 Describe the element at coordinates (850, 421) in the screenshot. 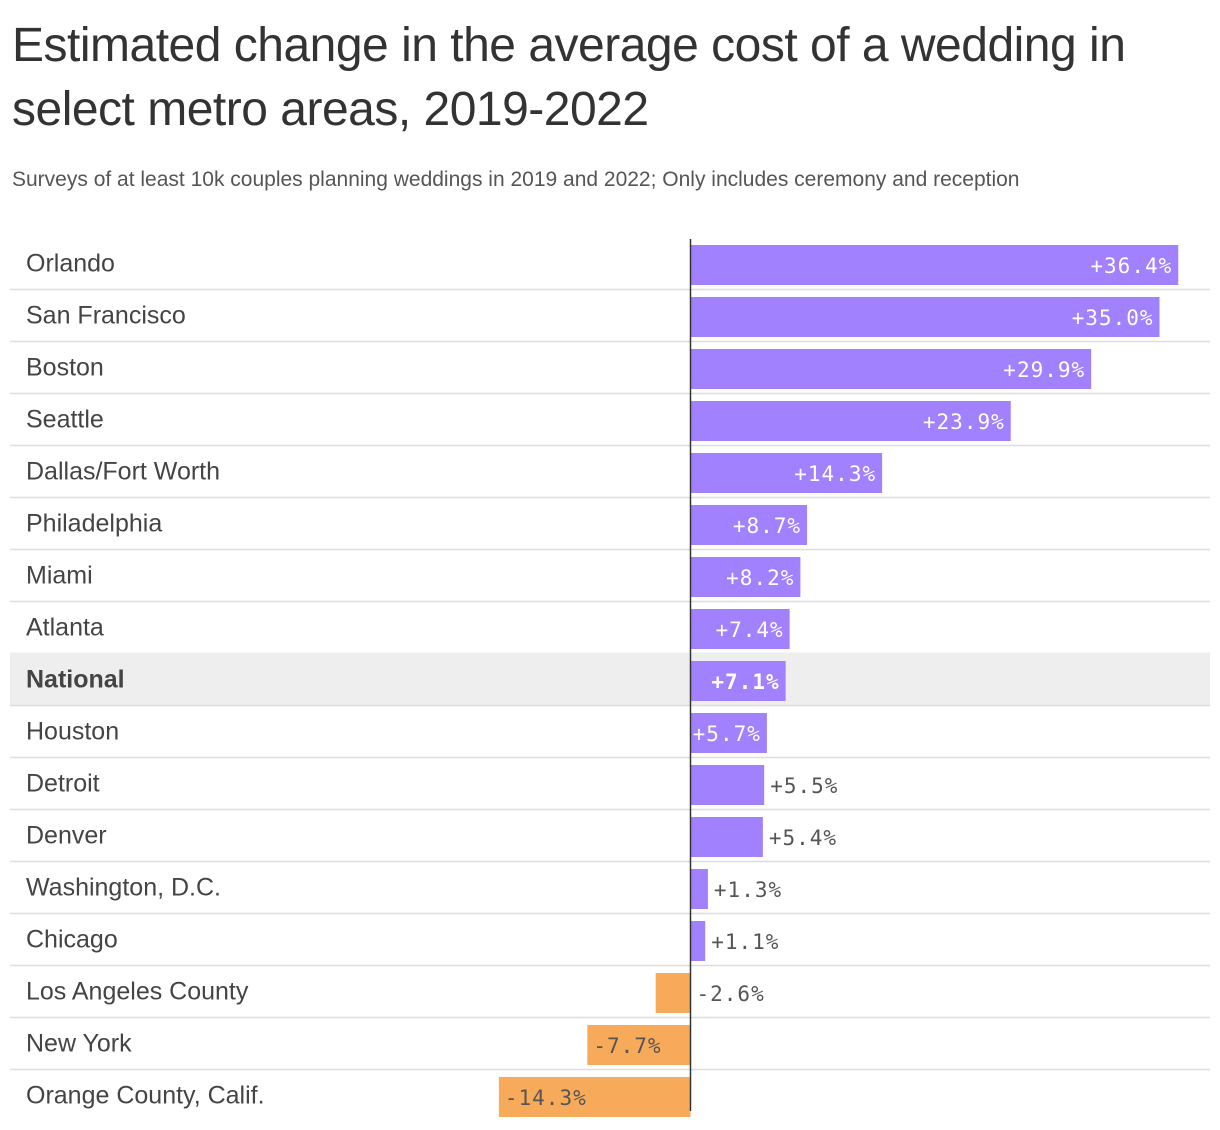

I see `bar-seattle` at that location.